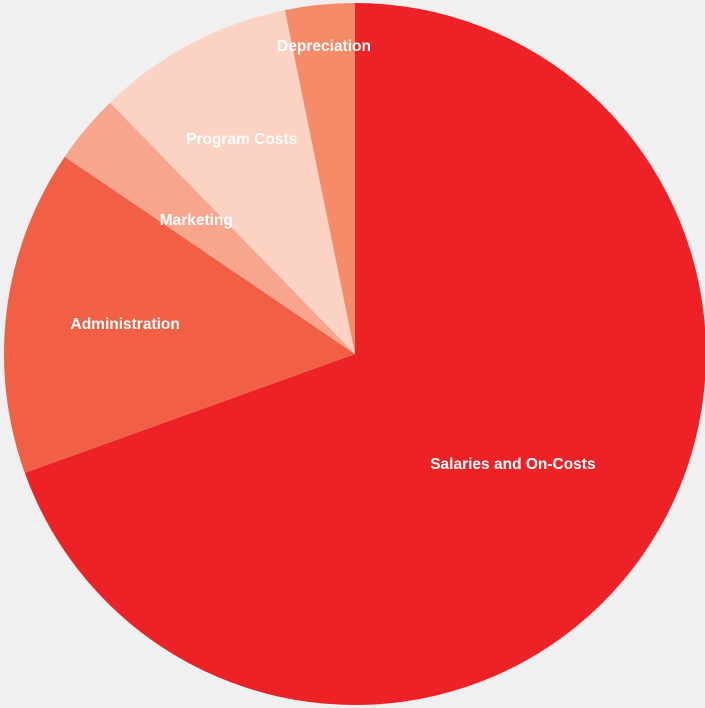 The image size is (705, 708). Describe the element at coordinates (324, 46) in the screenshot. I see `slice-label-depreciation: Depreciation` at that location.